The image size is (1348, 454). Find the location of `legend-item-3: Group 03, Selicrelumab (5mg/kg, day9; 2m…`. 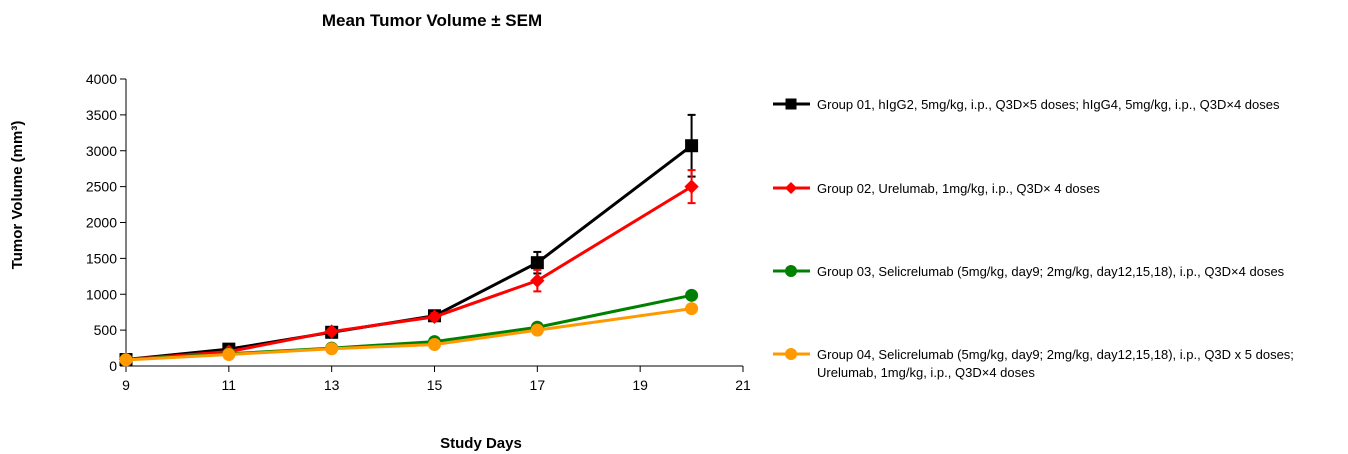

legend-item-3: Group 03, Selicrelumab (5mg/kg, day9; 2m… is located at coordinates (1029, 271).